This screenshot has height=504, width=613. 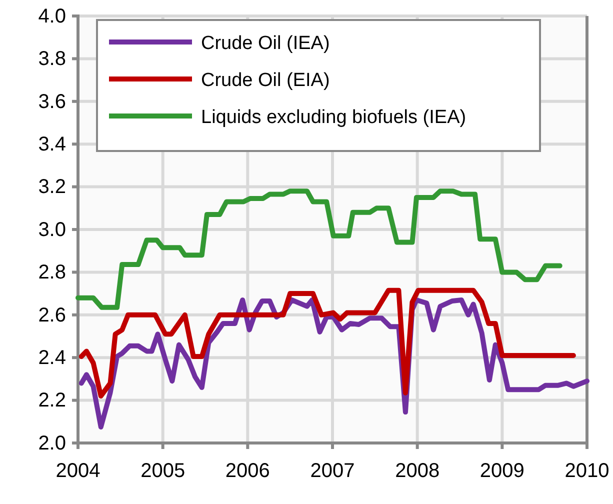 I want to click on x-tick-label: 2009, so click(x=502, y=471).